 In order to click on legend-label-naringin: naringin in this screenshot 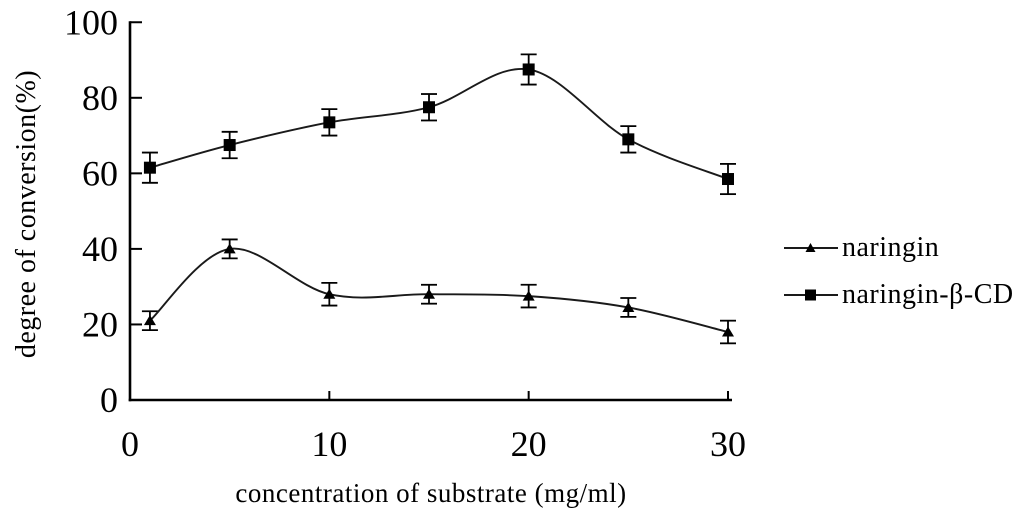, I will do `click(891, 247)`.